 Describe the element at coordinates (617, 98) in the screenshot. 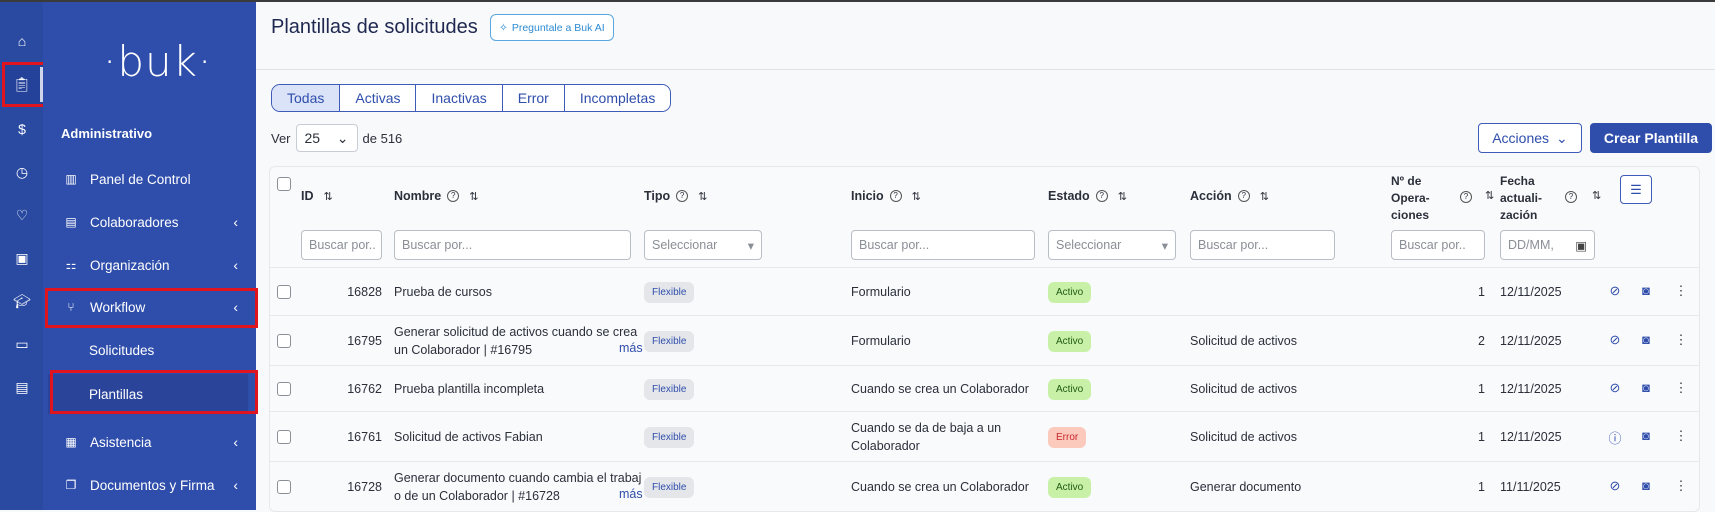

I see `tab-incompletas: Incompletas` at that location.